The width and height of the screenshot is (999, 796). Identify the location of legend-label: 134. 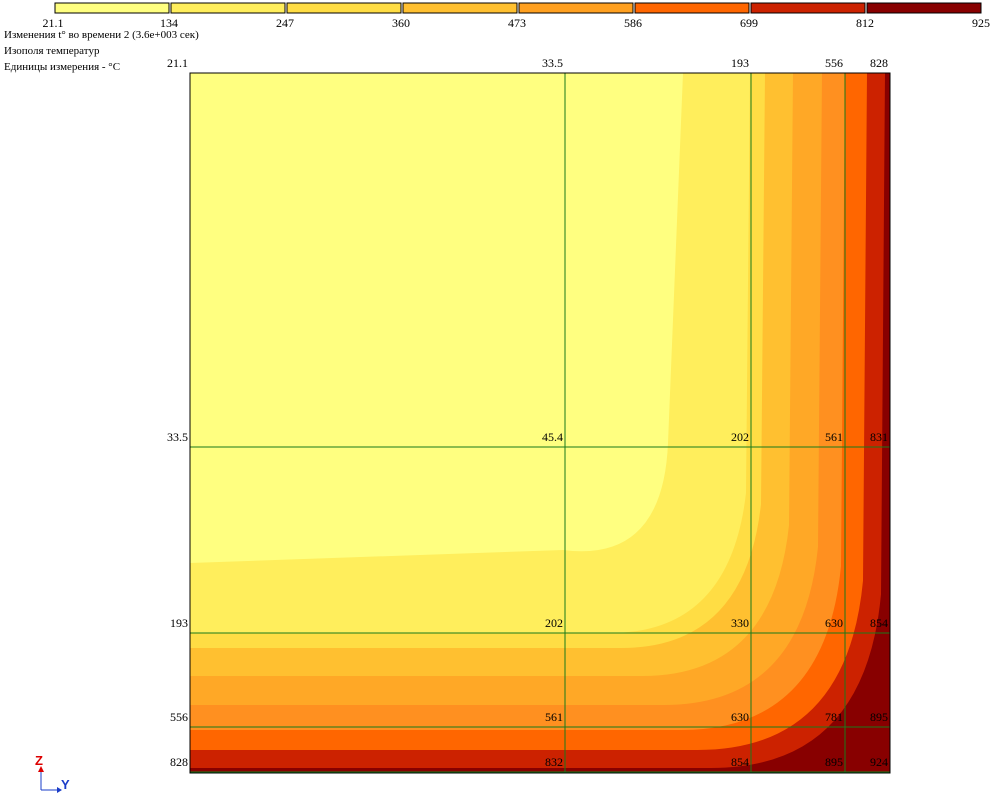
(169, 23).